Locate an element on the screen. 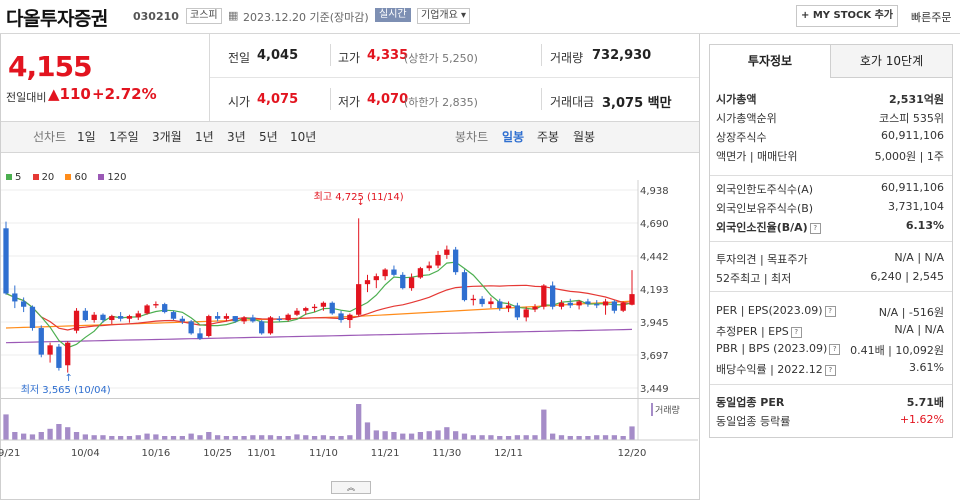 Image resolution: width=960 pixels, height=500 pixels. info-row-label: PBR | BPS (2023.09) is located at coordinates (772, 348).